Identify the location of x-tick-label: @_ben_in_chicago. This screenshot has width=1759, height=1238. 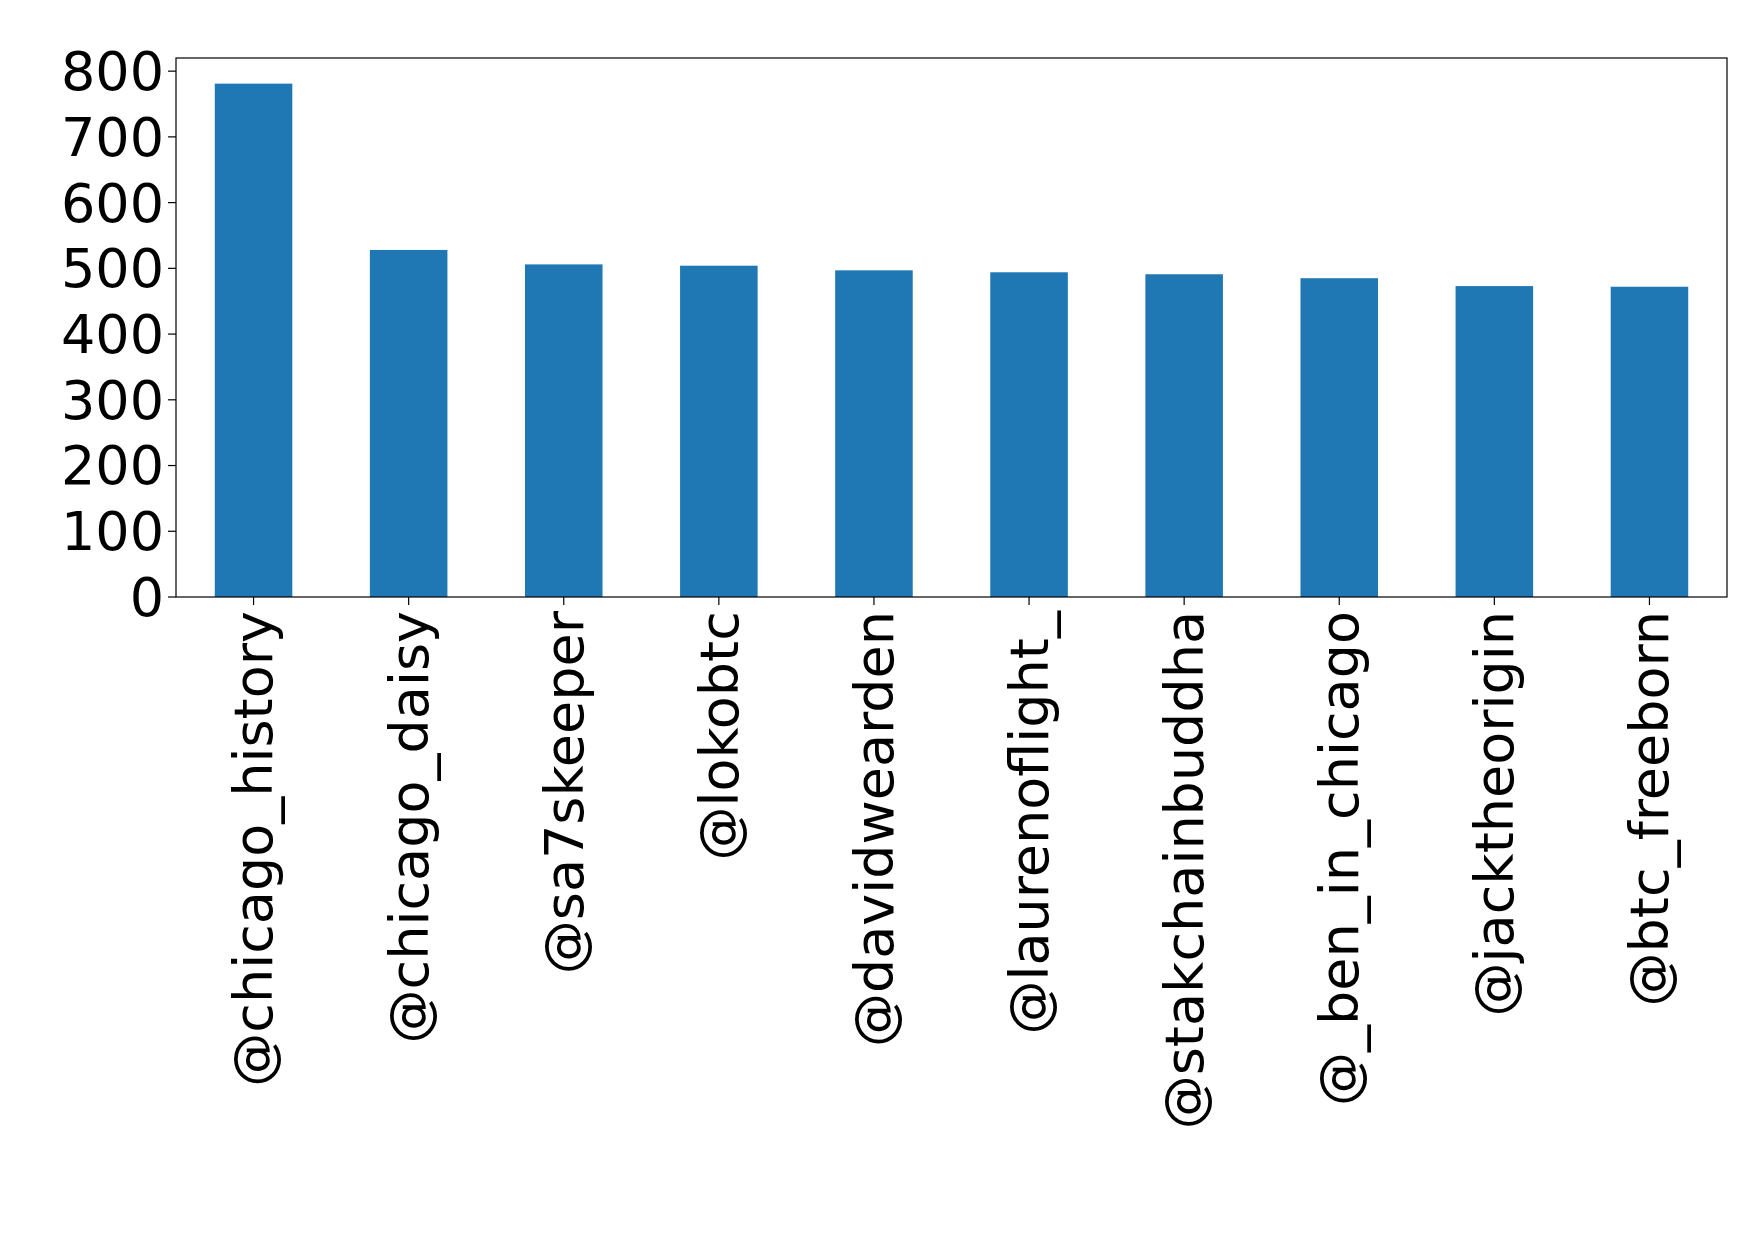
(1340, 858).